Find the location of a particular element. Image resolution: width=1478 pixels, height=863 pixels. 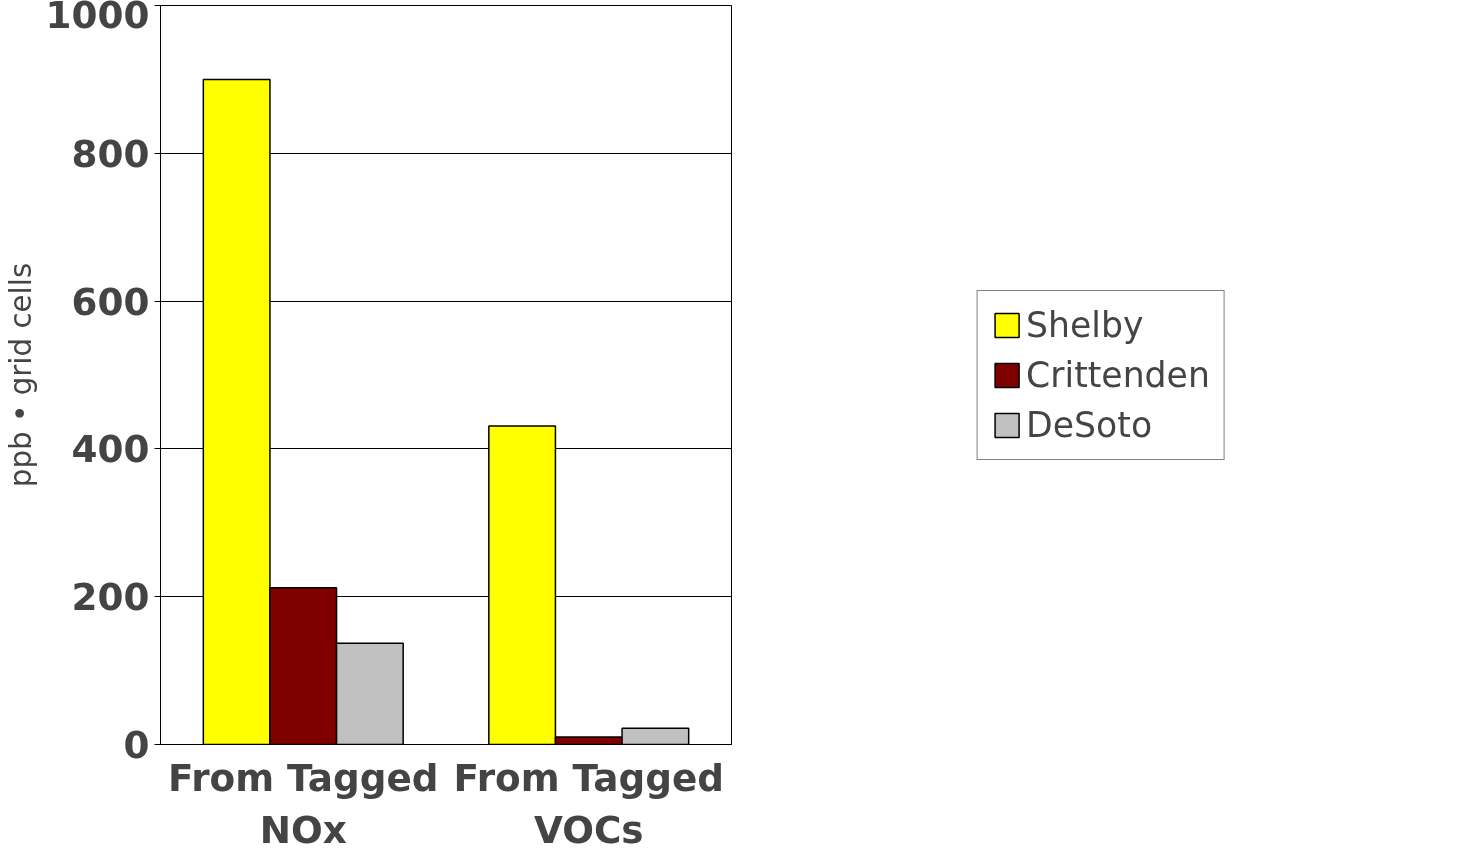

y-tick-label: 0 is located at coordinates (136, 745).